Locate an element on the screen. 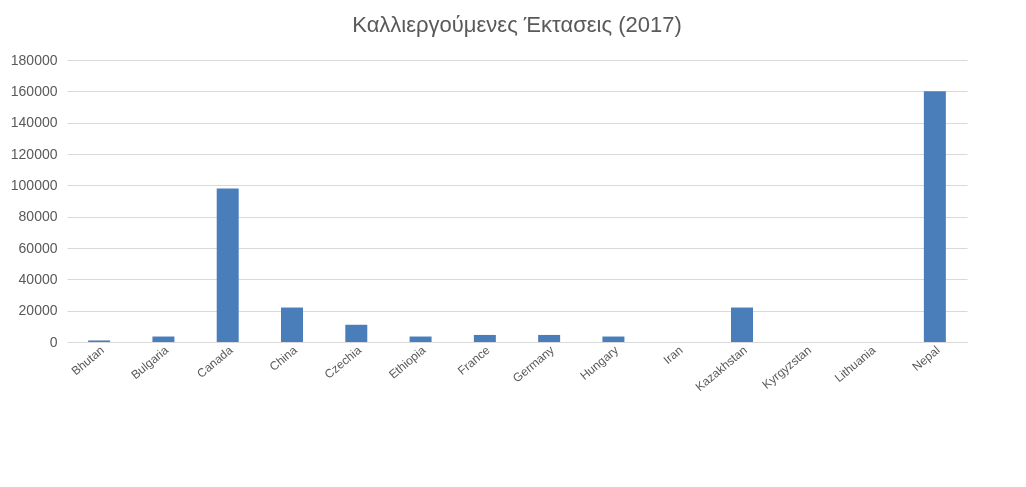 This screenshot has width=1026, height=487. y-tick-label: 100000 is located at coordinates (34, 184).